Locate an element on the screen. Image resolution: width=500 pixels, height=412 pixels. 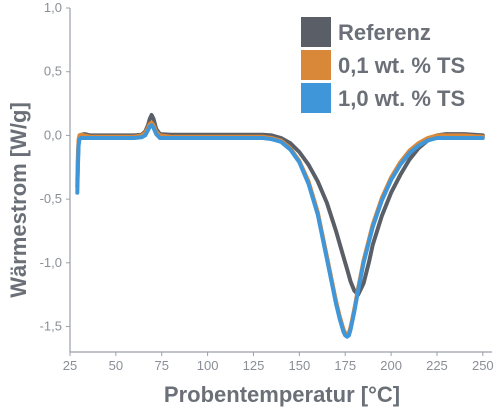
x-tick-label: 75 is located at coordinates (162, 365).